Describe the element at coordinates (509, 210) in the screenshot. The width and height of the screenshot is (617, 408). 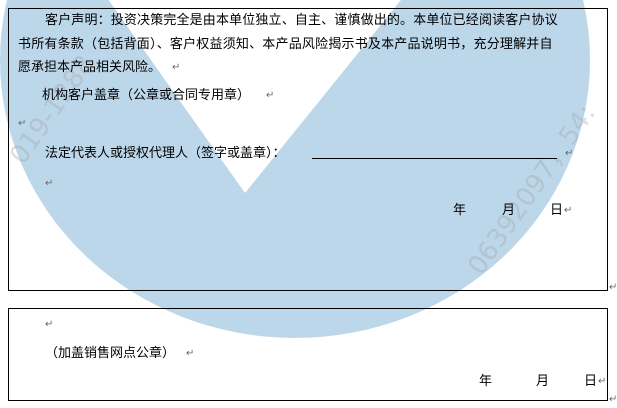
I see `date-month: 月` at that location.